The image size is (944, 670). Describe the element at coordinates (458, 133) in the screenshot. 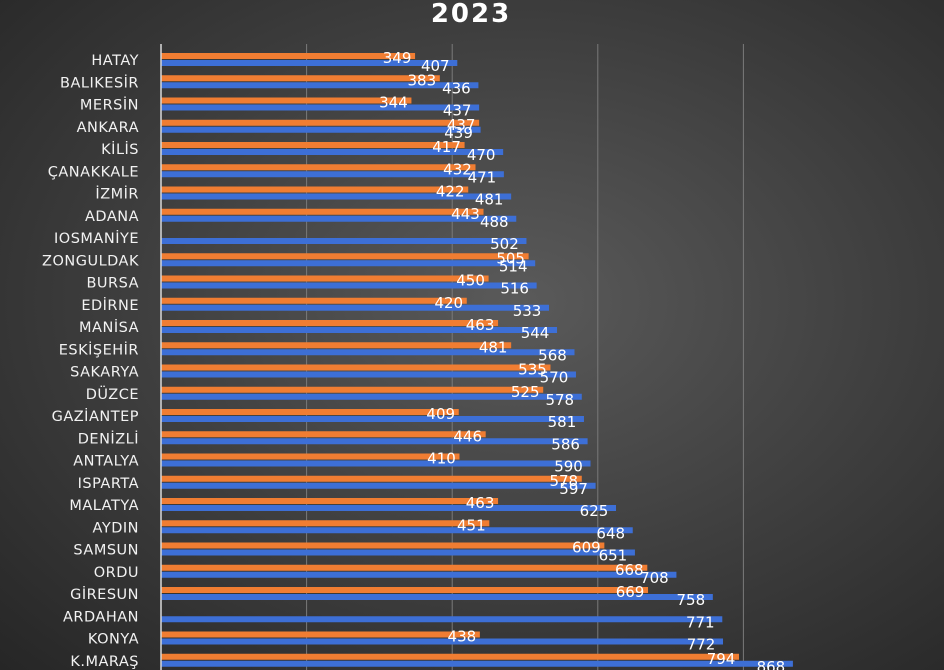

I see `data-label-blue: 439` at that location.